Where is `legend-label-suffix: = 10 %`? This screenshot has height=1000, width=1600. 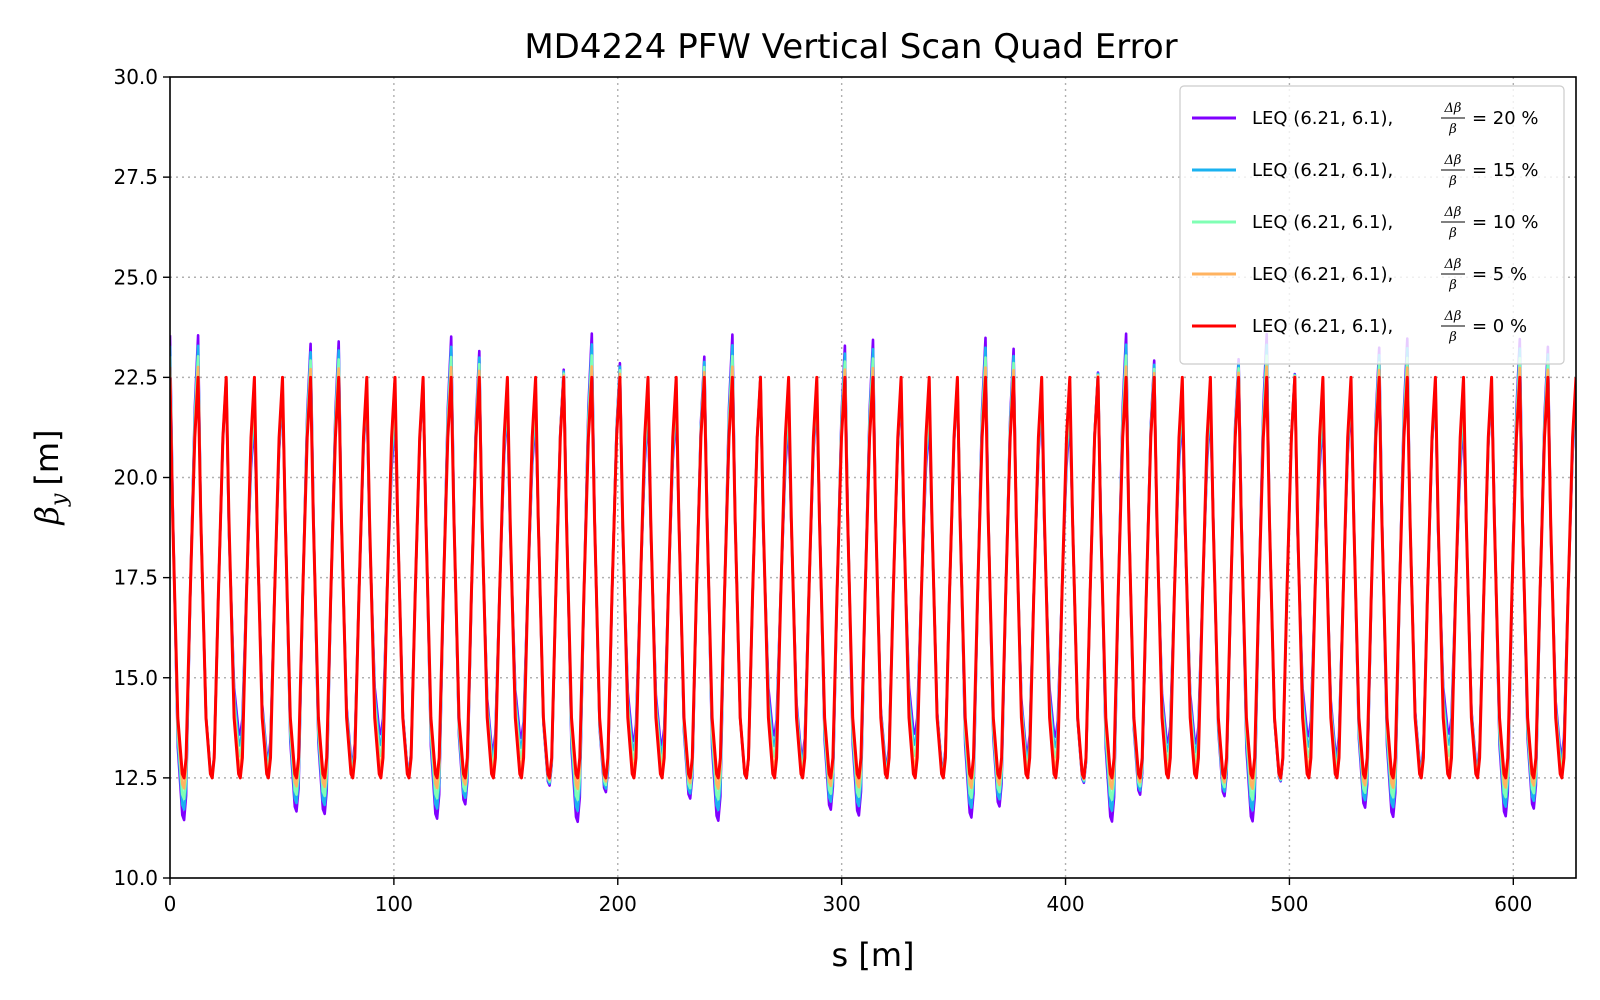
legend-label-suffix: = 10 % is located at coordinates (1505, 222).